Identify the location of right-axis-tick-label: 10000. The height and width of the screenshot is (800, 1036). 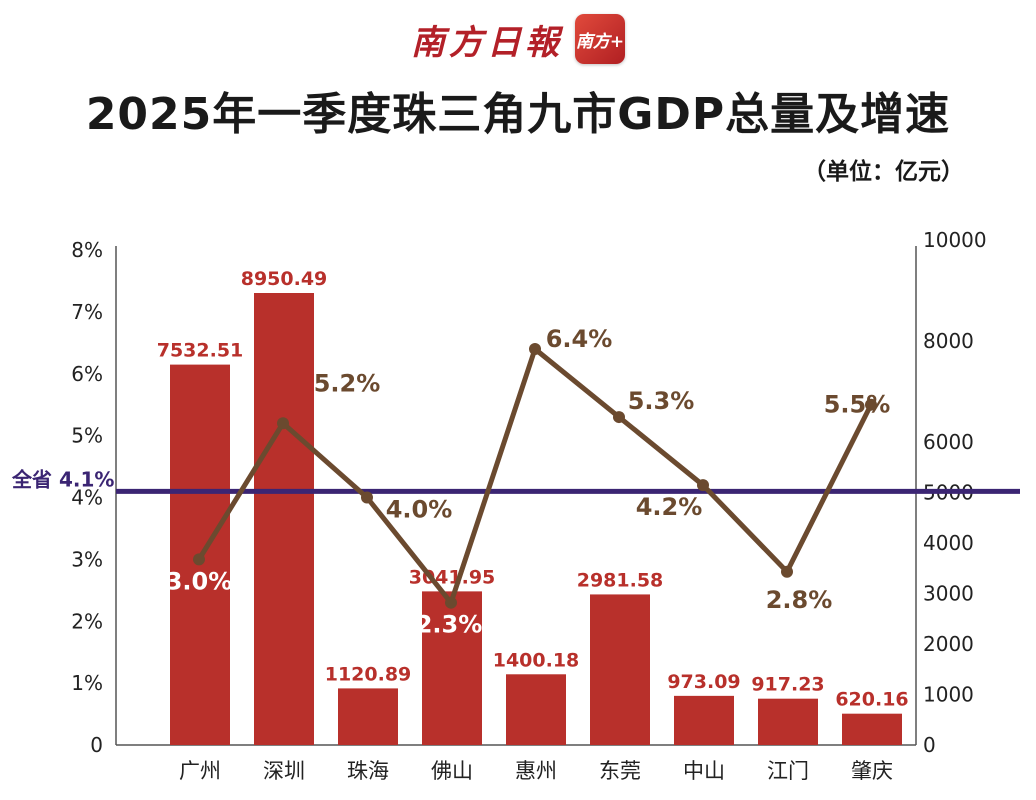
(955, 240).